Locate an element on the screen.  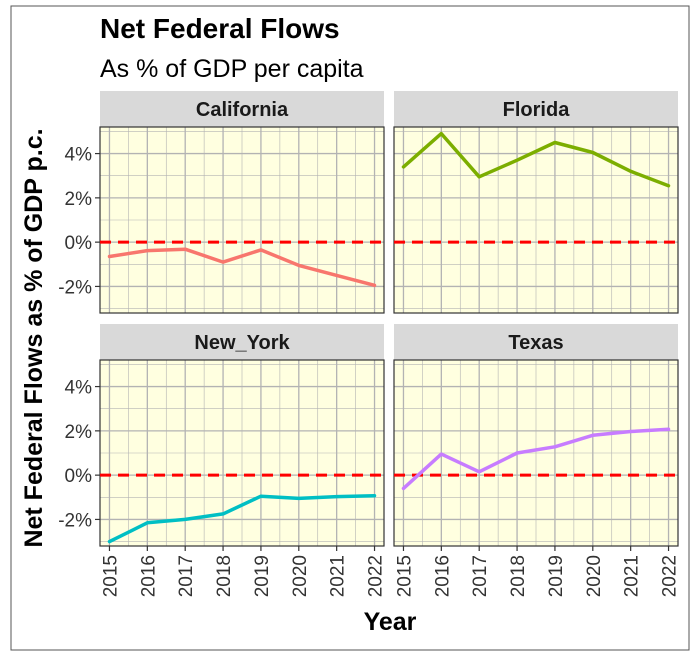
chart-subtitle: As % of GDP per capita is located at coordinates (232, 69).